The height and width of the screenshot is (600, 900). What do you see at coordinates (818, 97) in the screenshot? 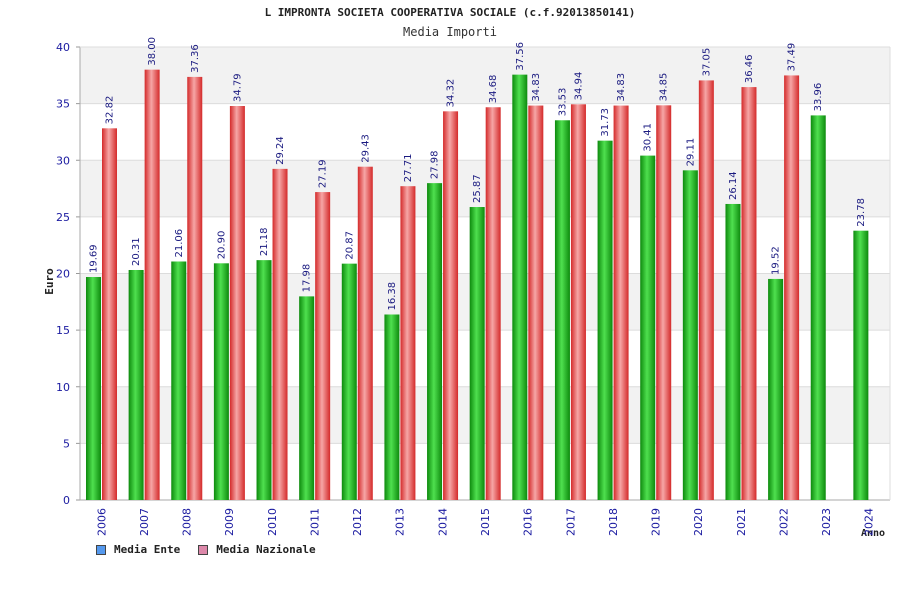
I see `data-label: 33.96` at bounding box center [818, 97].